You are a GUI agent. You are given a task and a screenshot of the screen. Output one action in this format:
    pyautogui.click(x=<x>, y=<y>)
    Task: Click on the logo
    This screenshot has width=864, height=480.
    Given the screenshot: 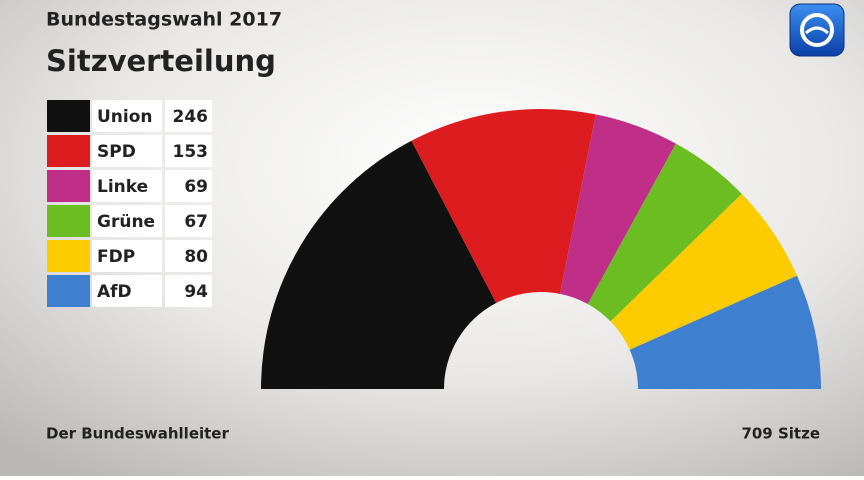 What is the action you would take?
    pyautogui.click(x=817, y=30)
    